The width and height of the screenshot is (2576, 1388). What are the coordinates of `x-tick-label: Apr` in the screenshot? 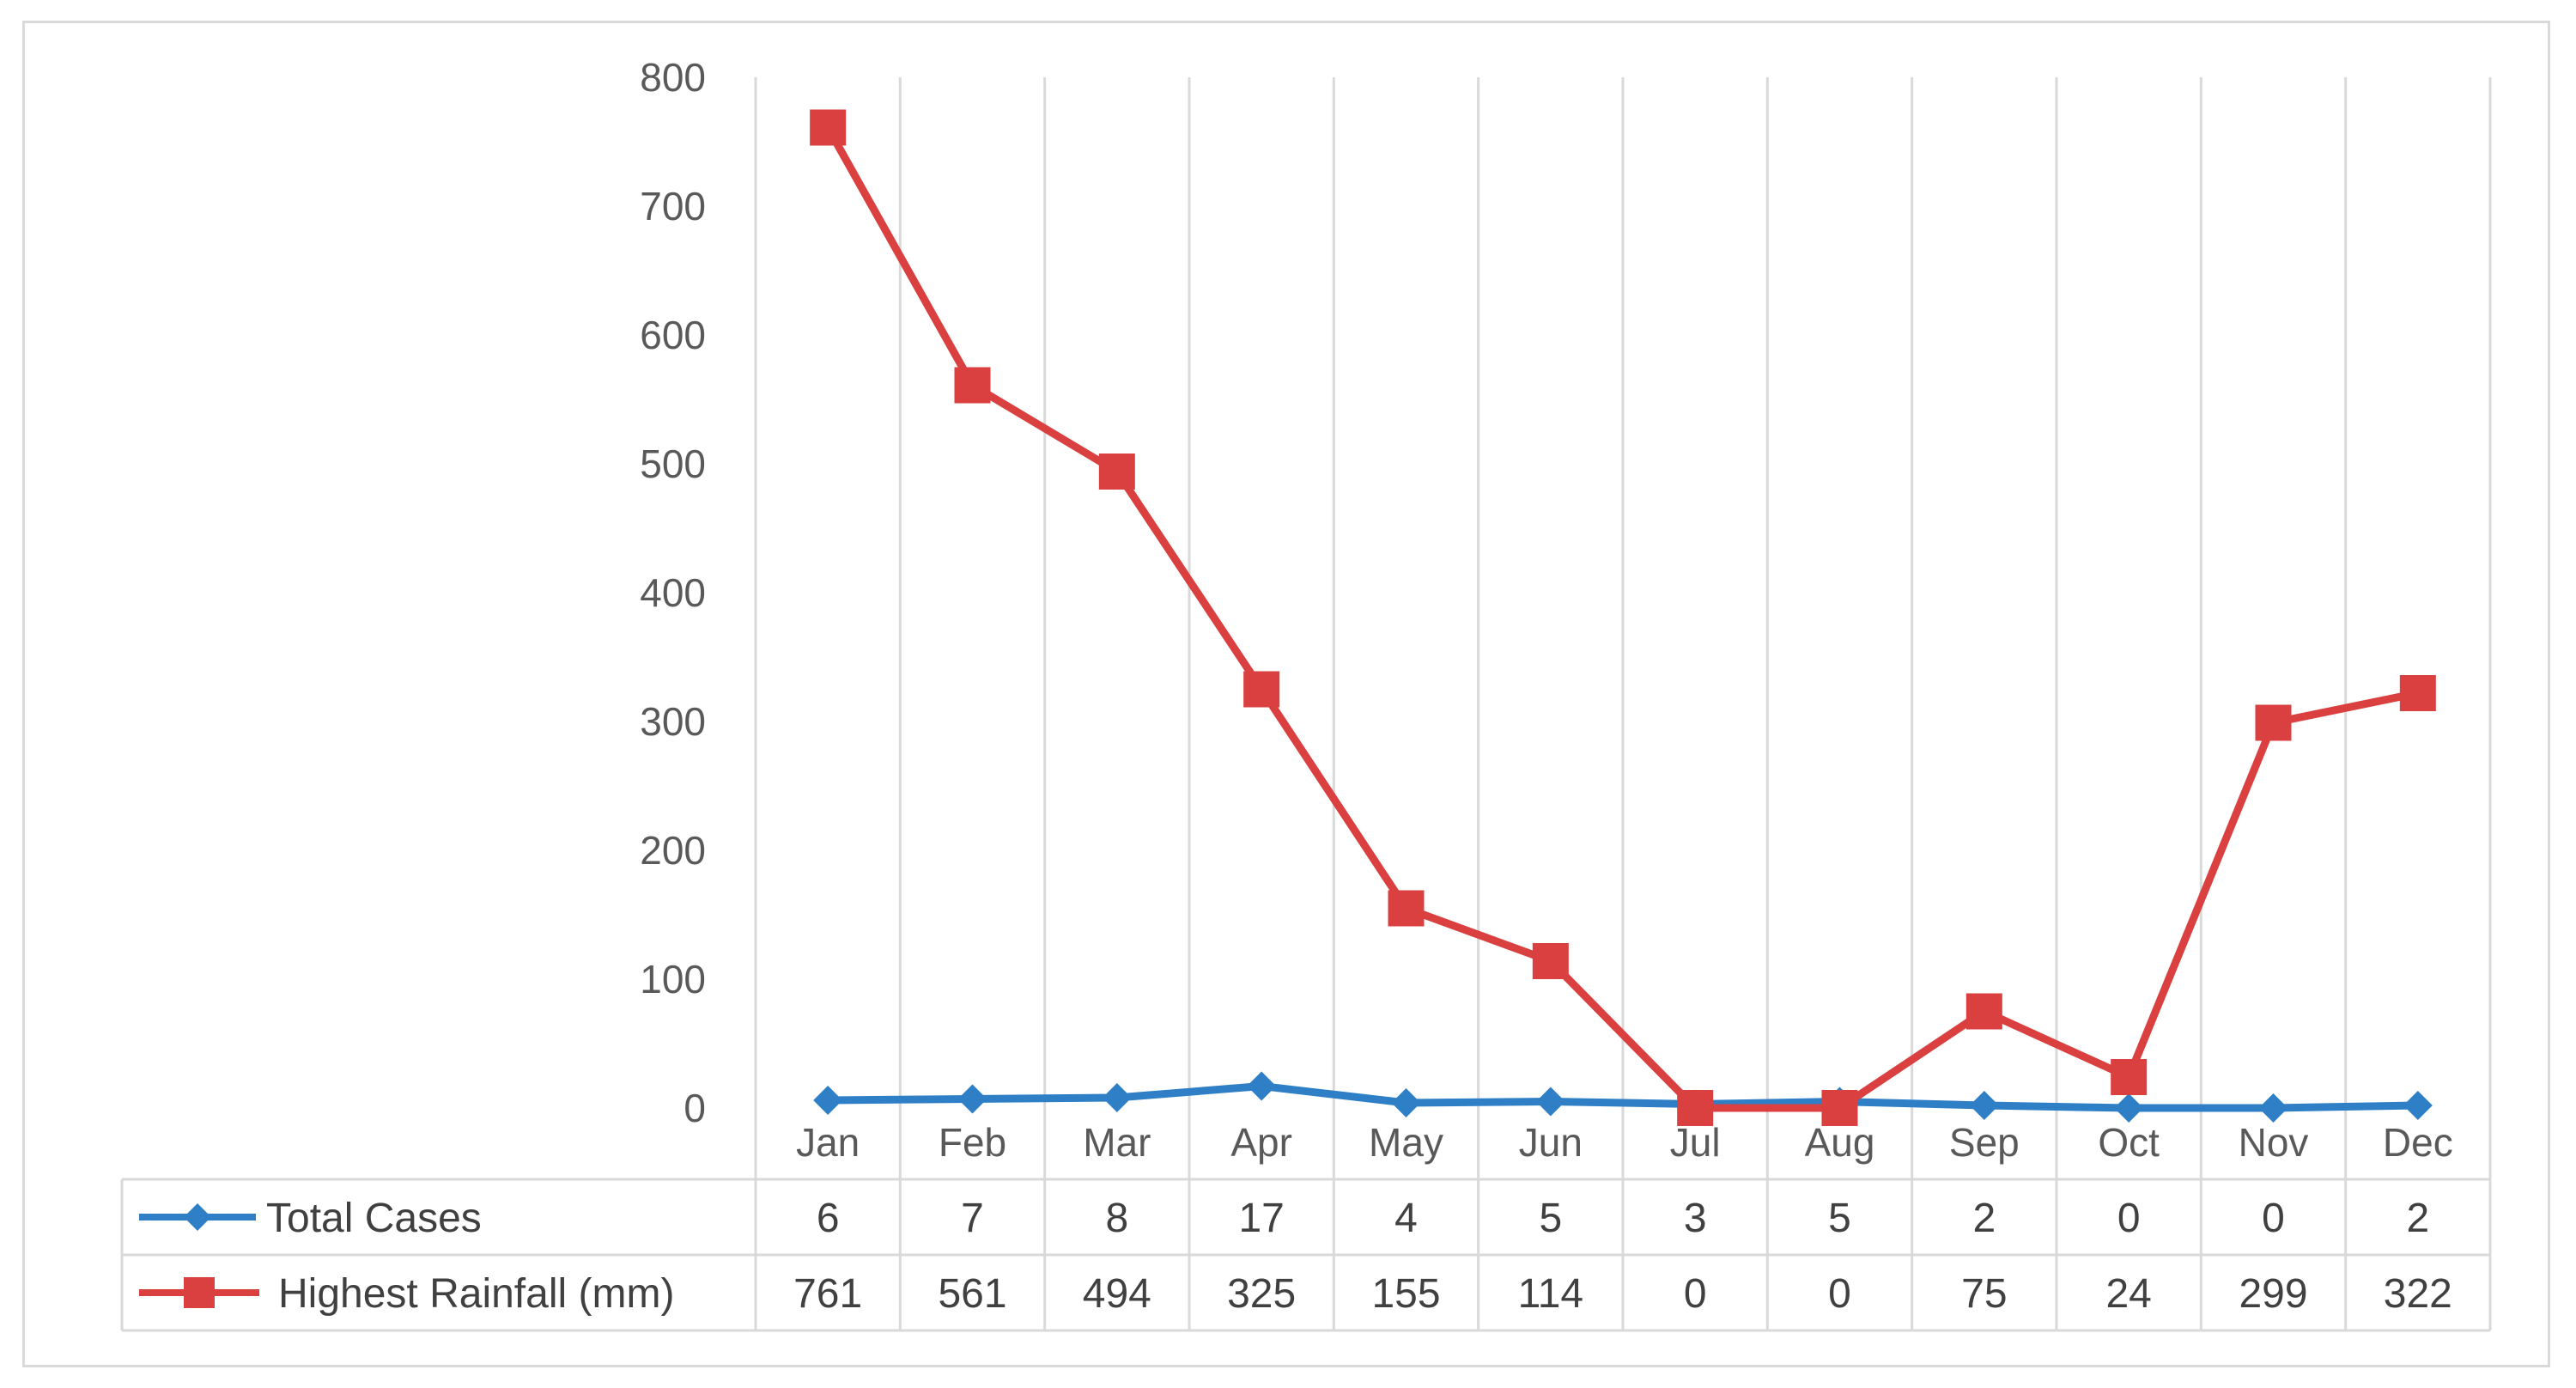 It's located at (1261, 1142).